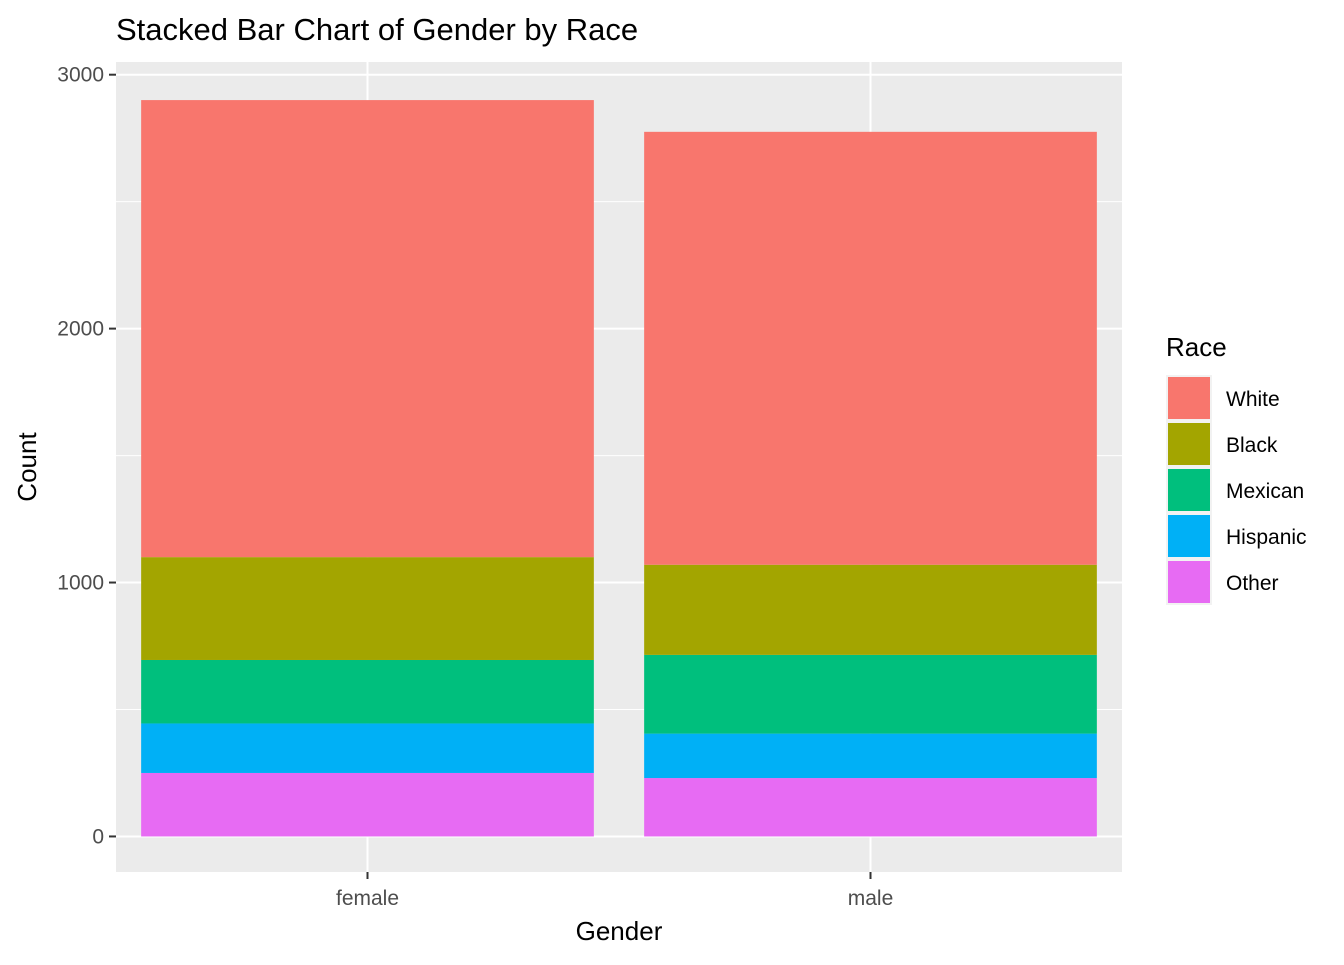 This screenshot has height=965, width=1344. I want to click on bar-segment-female-hispanic, so click(367, 748).